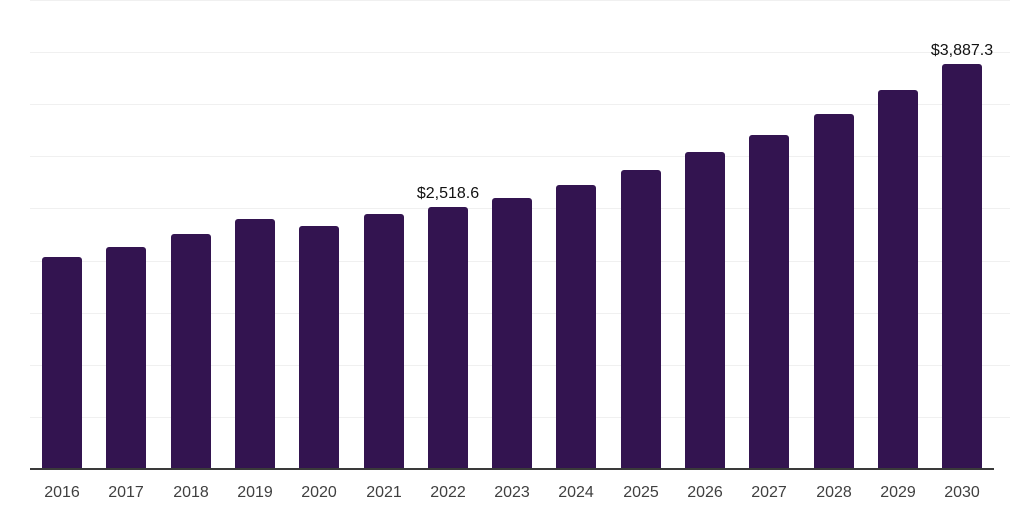  What do you see at coordinates (834, 291) in the screenshot?
I see `bar-2028` at bounding box center [834, 291].